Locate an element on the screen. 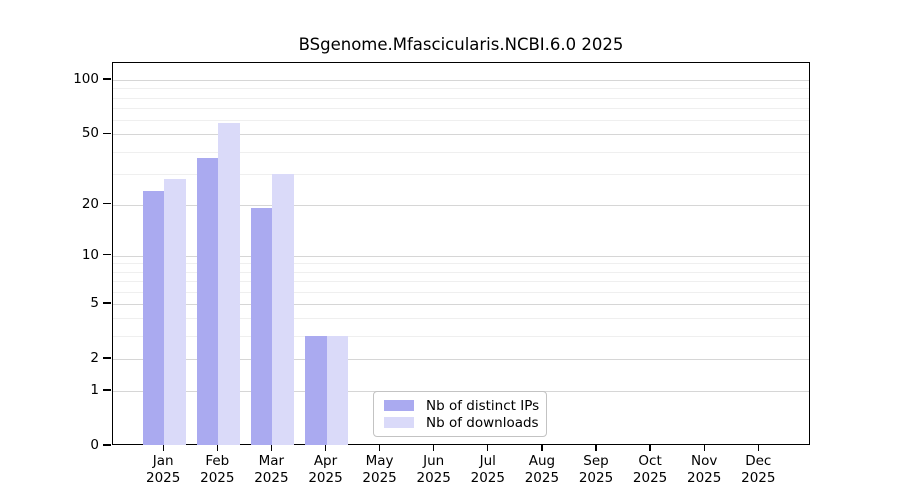  y-tick-label-5: 5 is located at coordinates (94, 302).